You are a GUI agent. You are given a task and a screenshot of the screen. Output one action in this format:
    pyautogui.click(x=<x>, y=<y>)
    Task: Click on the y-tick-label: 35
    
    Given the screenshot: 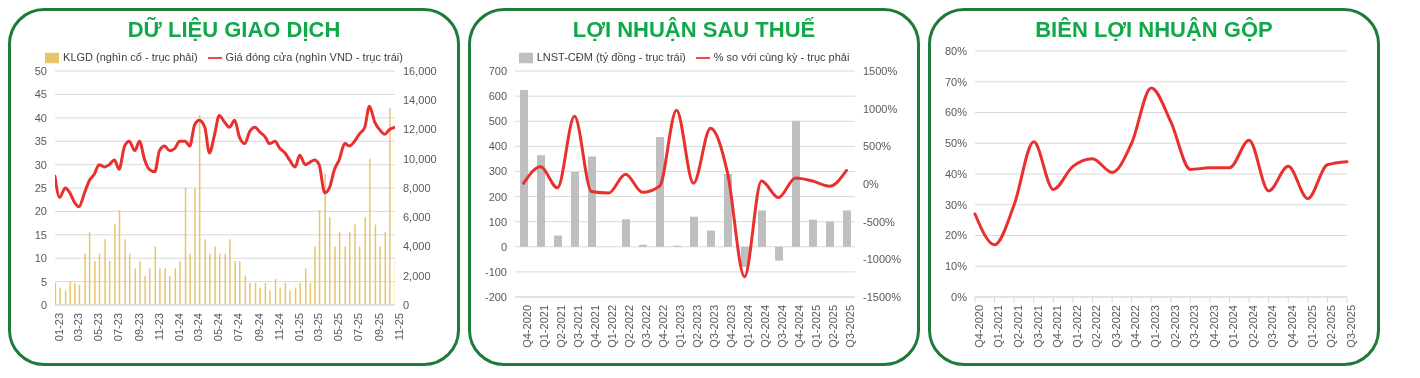 What is the action you would take?
    pyautogui.click(x=40, y=141)
    